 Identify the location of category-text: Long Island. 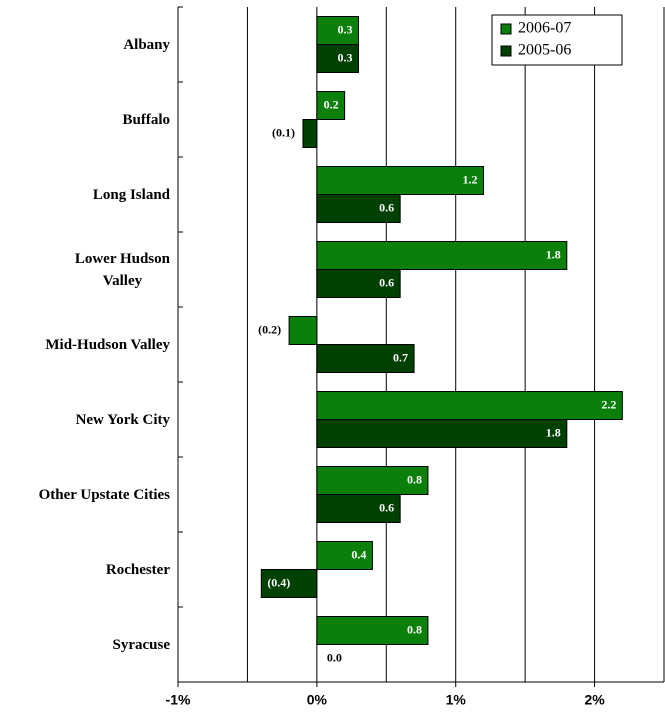
(131, 194).